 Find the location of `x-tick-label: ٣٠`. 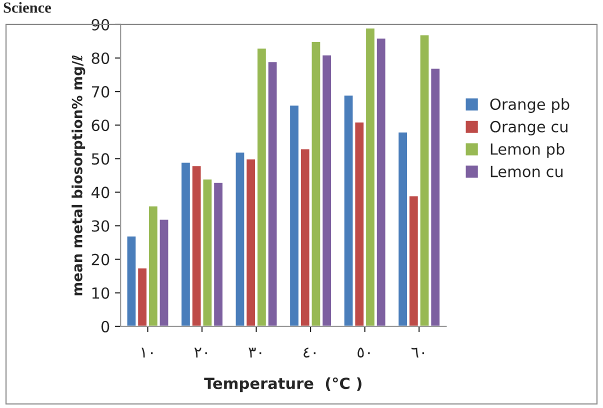

x-tick-label: ٣٠ is located at coordinates (255, 353).